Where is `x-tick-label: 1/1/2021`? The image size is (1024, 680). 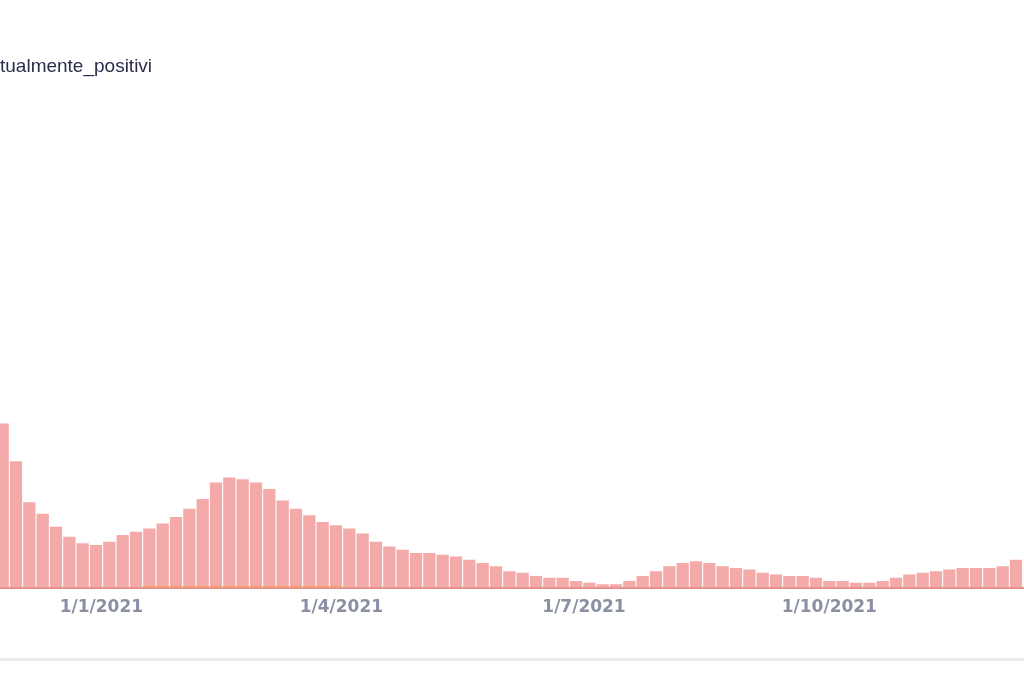
x-tick-label: 1/1/2021 is located at coordinates (101, 606).